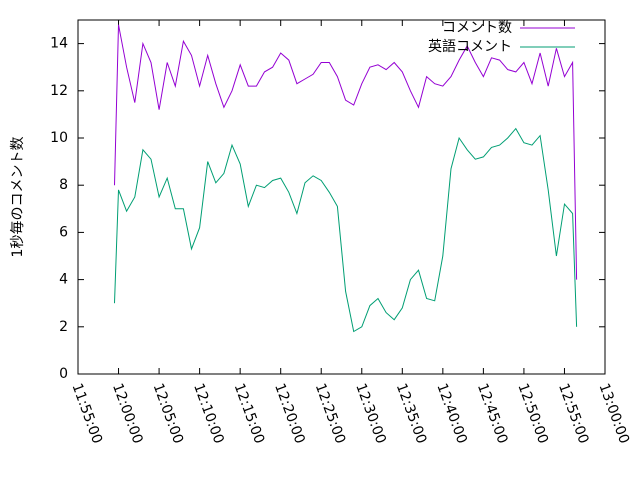  Describe the element at coordinates (63, 232) in the screenshot. I see `y-tick-label: 6` at that location.